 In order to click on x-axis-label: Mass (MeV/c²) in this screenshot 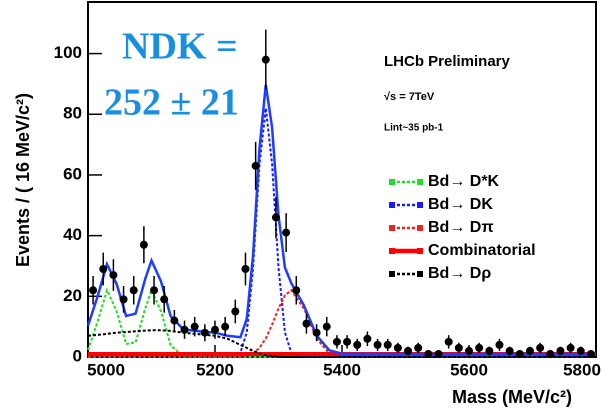, I will do `click(512, 397)`.